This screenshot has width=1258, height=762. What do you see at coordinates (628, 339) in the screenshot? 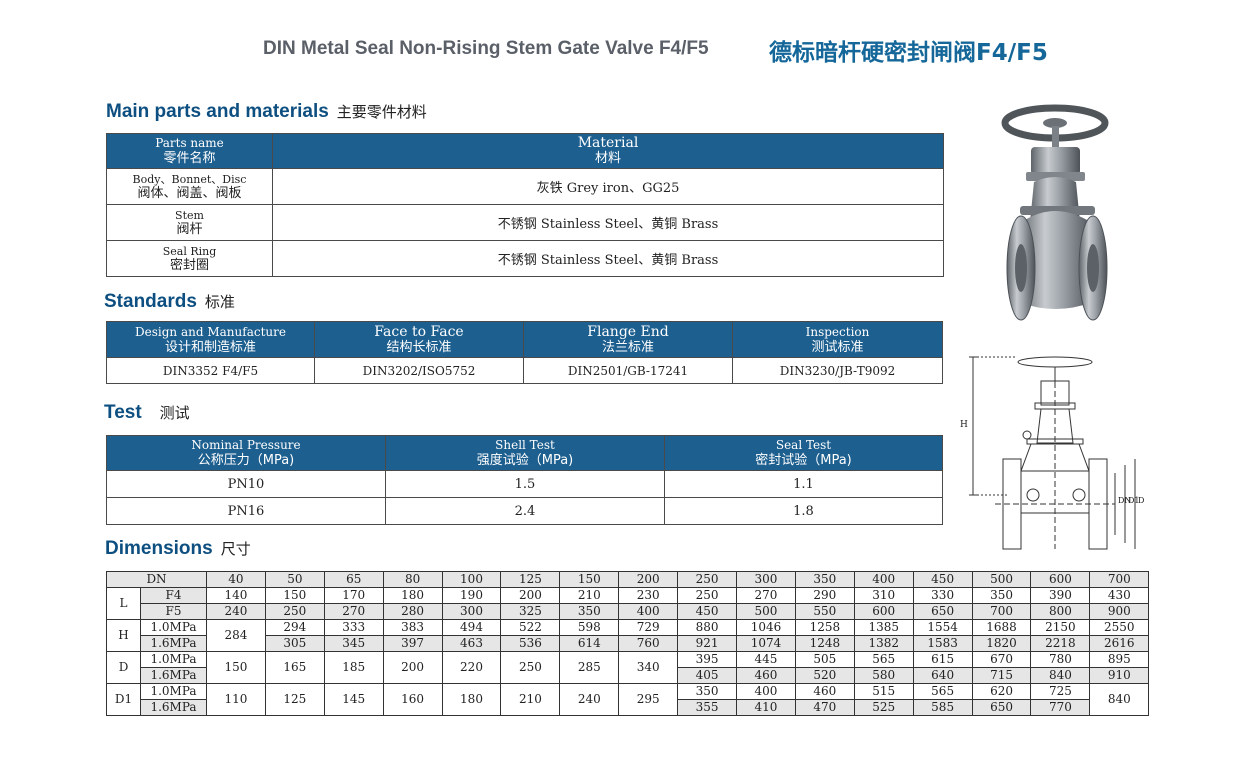
I see `standards-col: Flange End 法兰标准` at bounding box center [628, 339].